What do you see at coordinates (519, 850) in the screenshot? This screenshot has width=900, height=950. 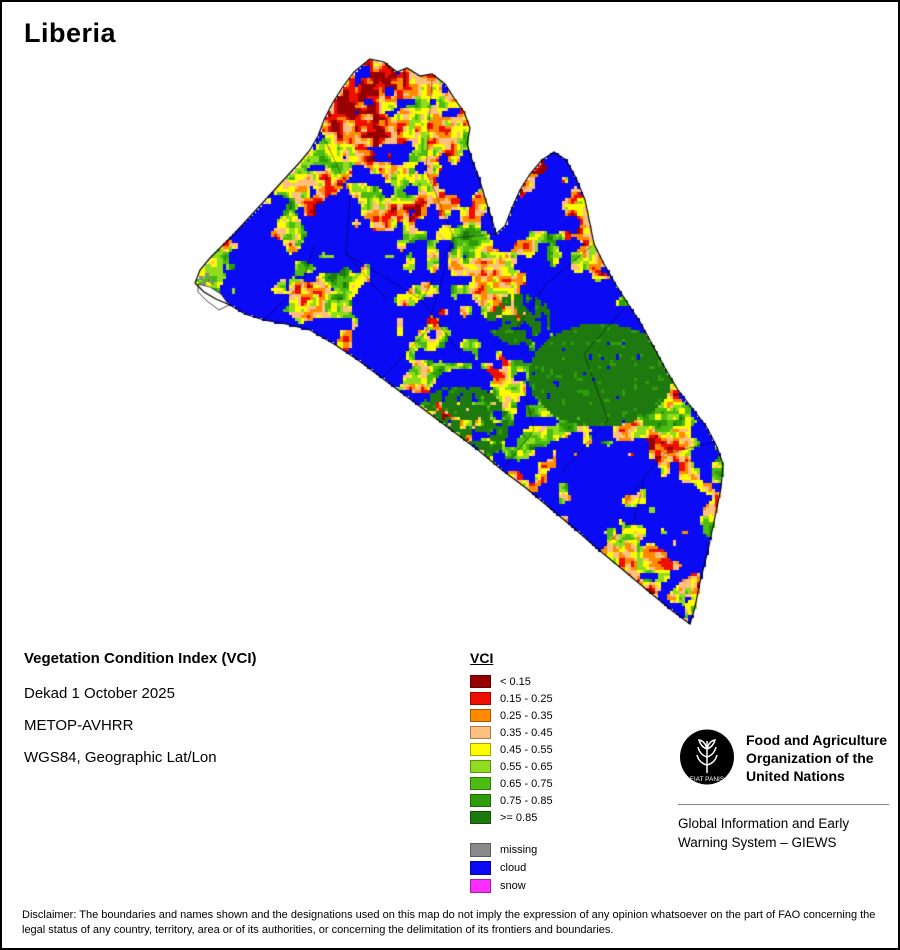 I see `legend-label: missing` at bounding box center [519, 850].